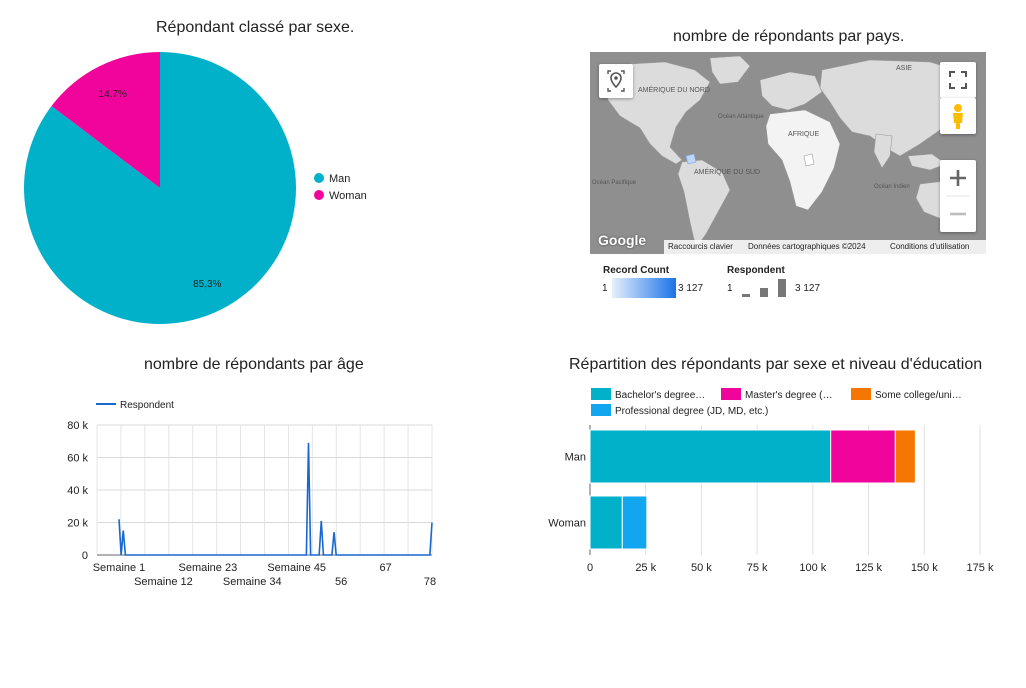 Image resolution: width=1026 pixels, height=688 pixels. What do you see at coordinates (385, 568) in the screenshot?
I see `line-xtick-label: 67` at bounding box center [385, 568].